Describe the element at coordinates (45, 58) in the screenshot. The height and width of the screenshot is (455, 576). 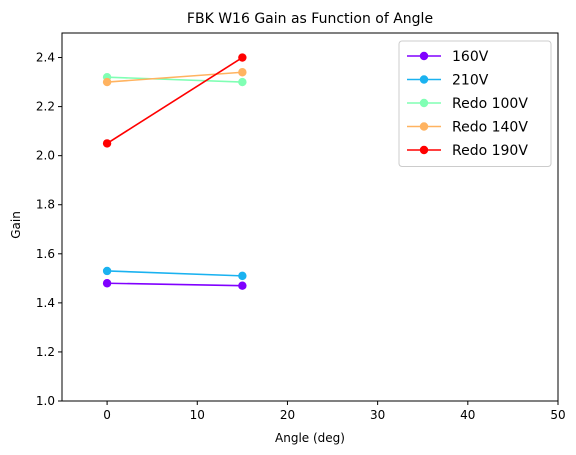
I see `y-tick-label: 2.4` at that location.